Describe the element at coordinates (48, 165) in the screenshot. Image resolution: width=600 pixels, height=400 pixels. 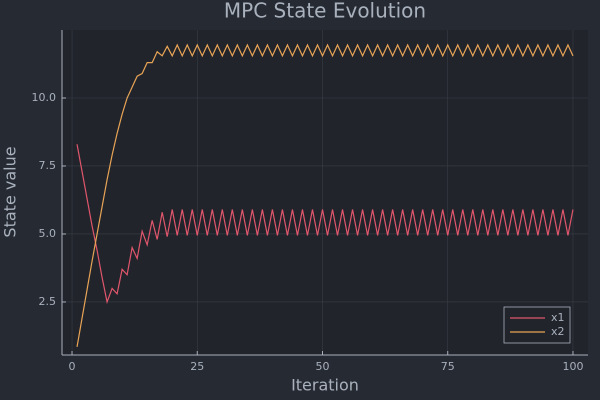
I see `y-tick-label: 7.5` at that location.